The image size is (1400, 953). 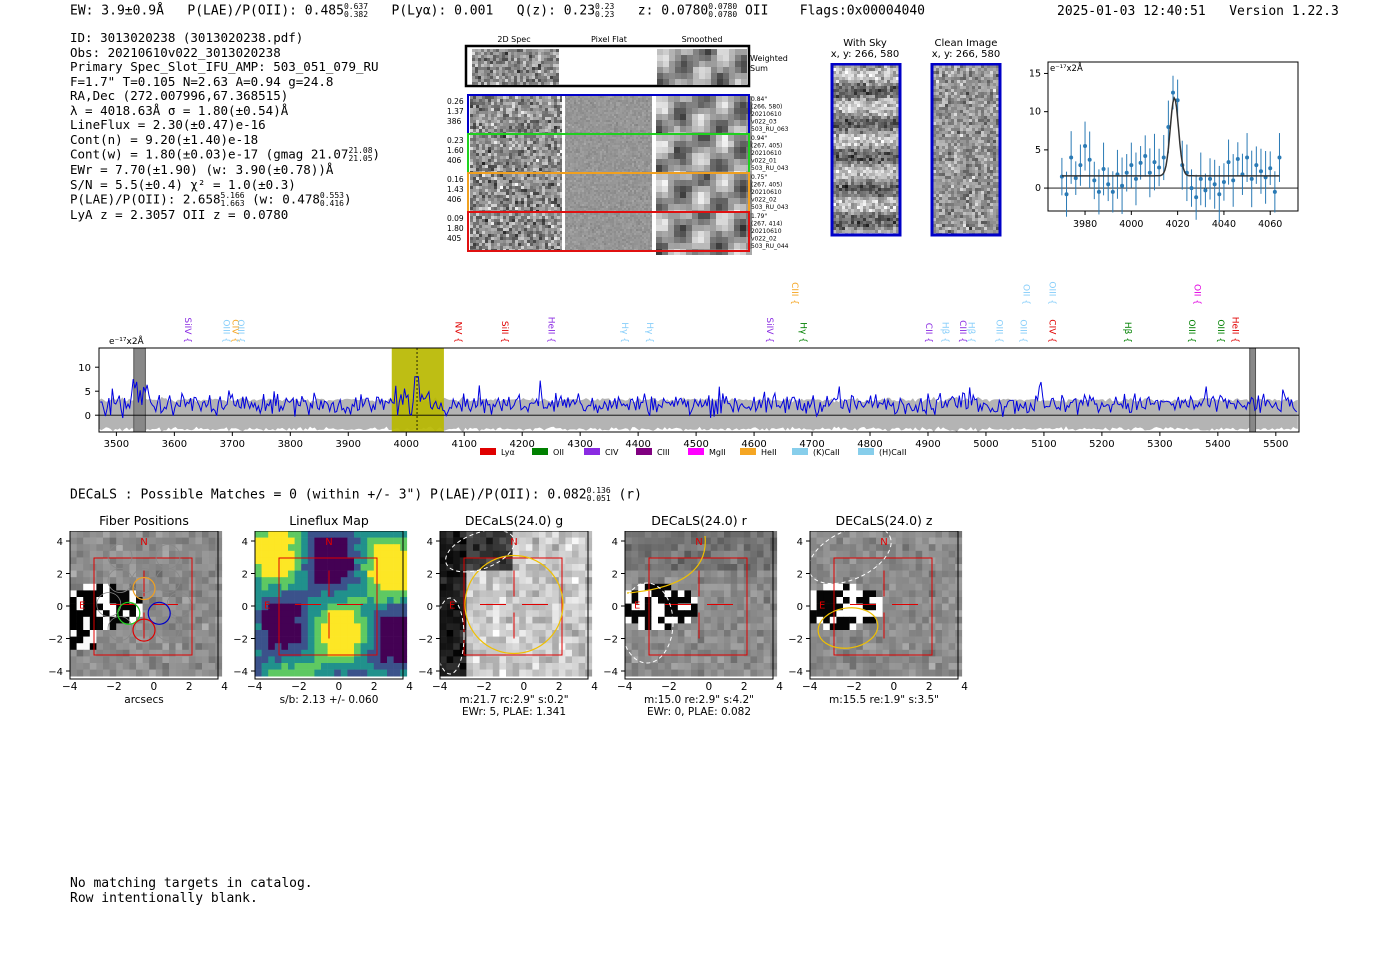 I want to click on cutout-left-label: 1.37, so click(x=455, y=111).